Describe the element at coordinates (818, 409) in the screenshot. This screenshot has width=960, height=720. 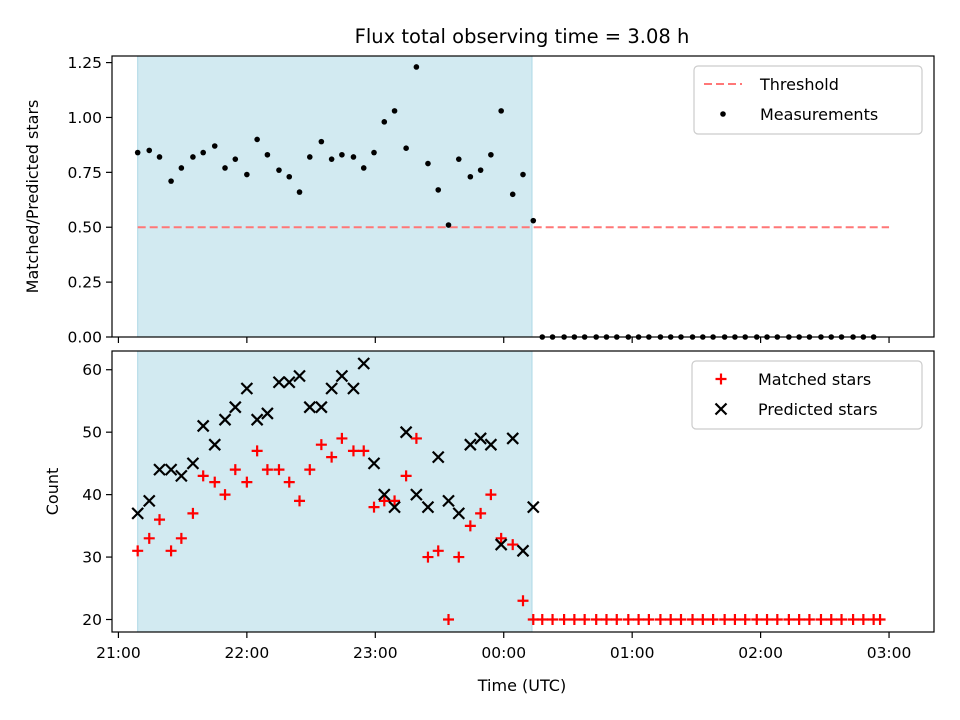
I see `legend-label-predicted: Predicted stars` at that location.